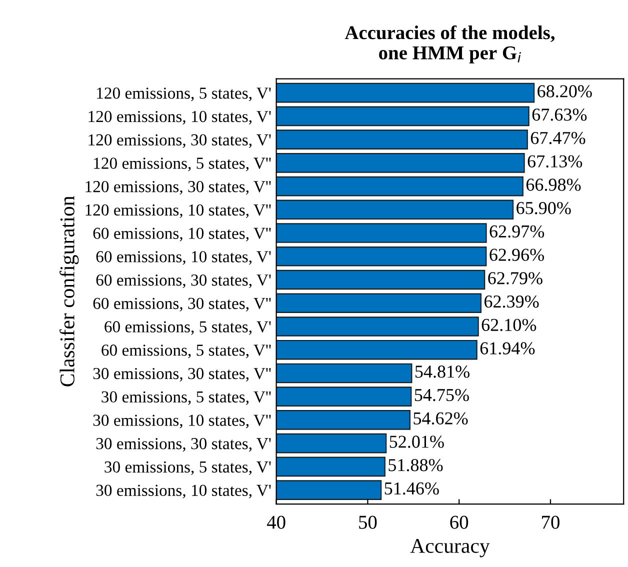 The image size is (628, 567). What do you see at coordinates (178, 211) in the screenshot?
I see `y-tick-label: 120 emissions, 10 states, V''` at bounding box center [178, 211].